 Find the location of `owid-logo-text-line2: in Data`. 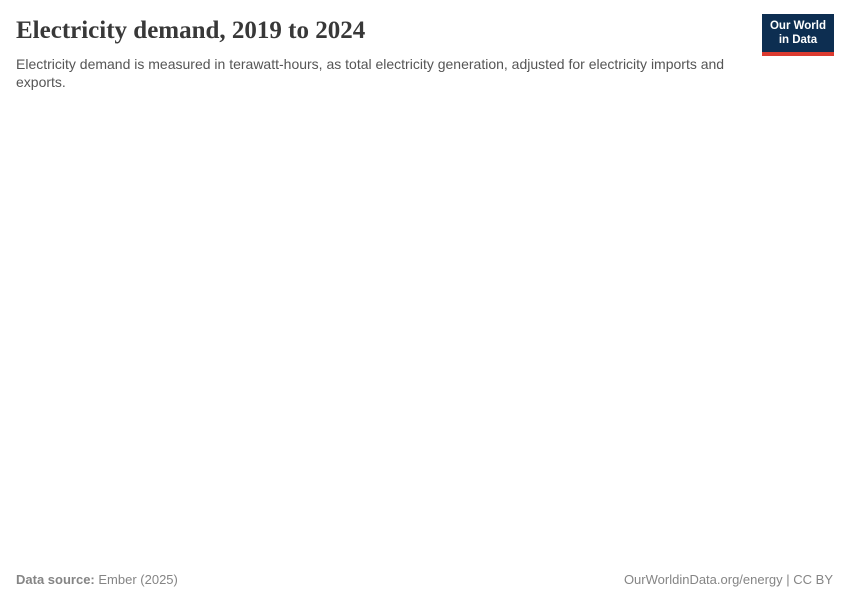

owid-logo-text-line2: in Data is located at coordinates (798, 40).